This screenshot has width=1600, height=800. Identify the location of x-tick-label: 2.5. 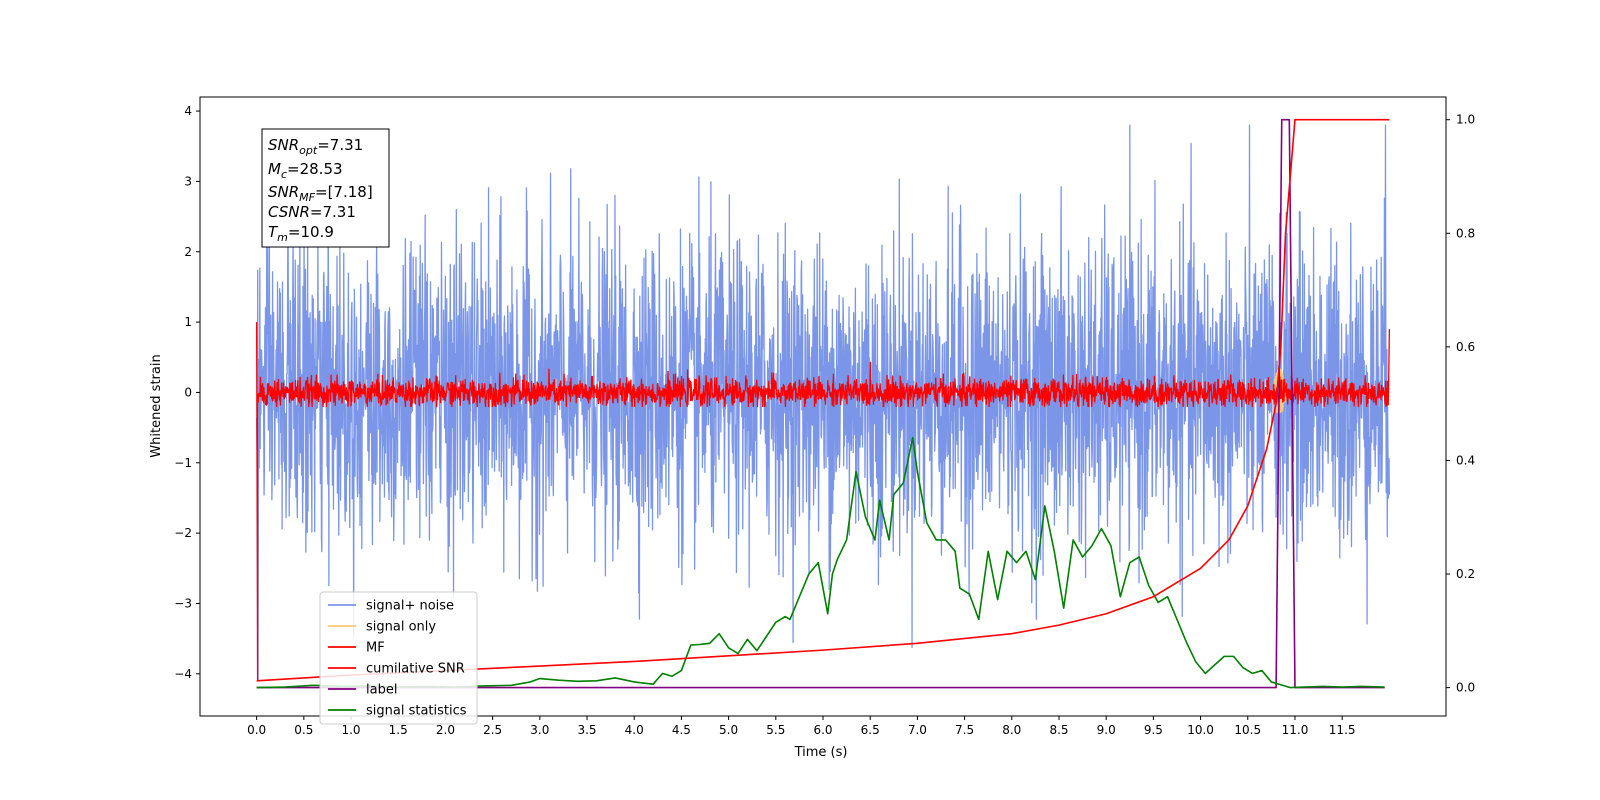
(492, 730).